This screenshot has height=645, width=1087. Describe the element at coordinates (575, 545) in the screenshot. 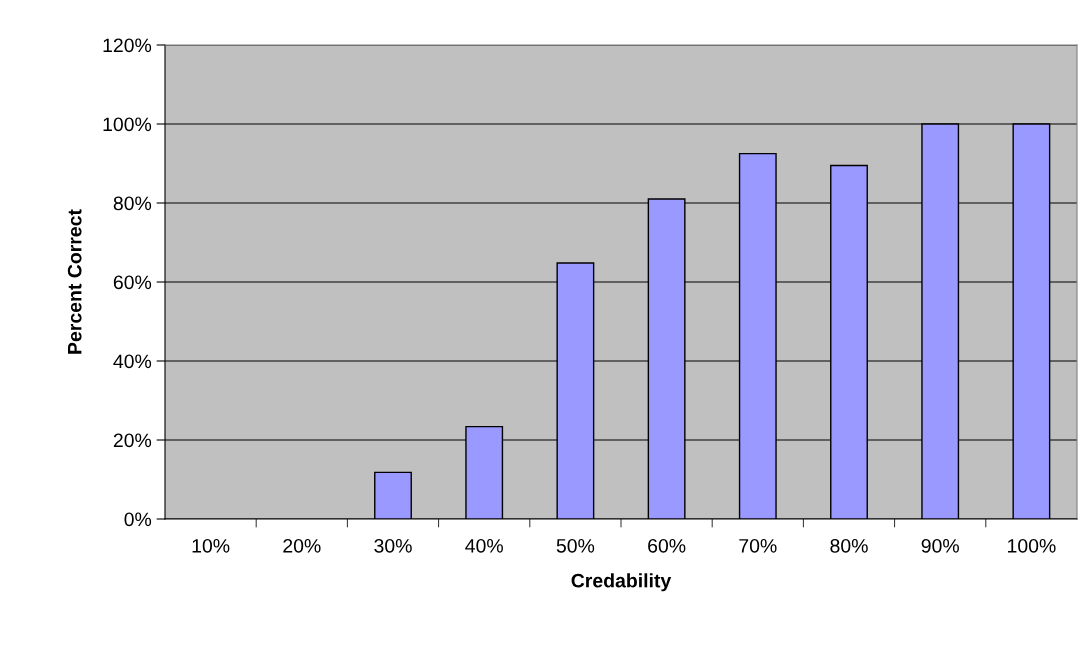

I see `x-tick-label: 50%` at that location.